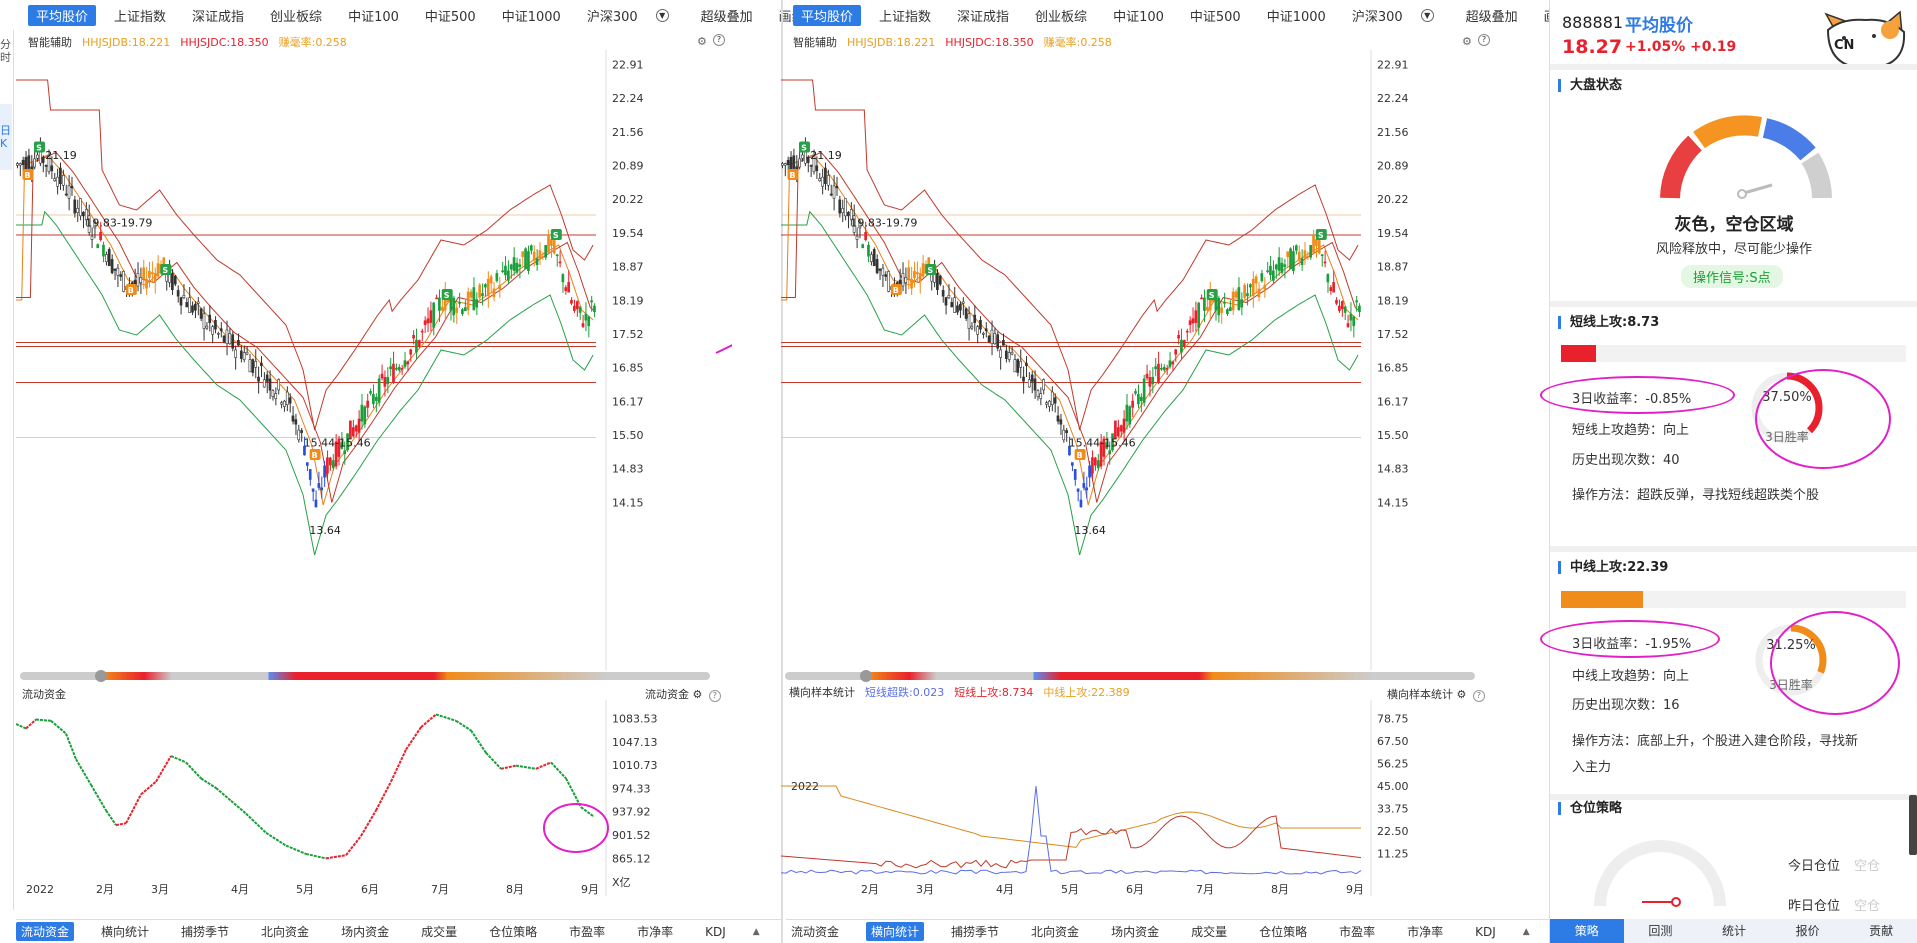  What do you see at coordinates (1733, 353) in the screenshot?
I see `short-term-bar-track` at bounding box center [1733, 353].